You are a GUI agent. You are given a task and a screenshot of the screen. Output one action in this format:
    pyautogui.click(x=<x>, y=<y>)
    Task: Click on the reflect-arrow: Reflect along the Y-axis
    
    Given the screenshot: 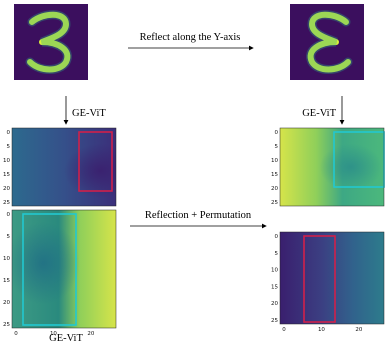 What is the action you would take?
    pyautogui.click(x=191, y=41)
    